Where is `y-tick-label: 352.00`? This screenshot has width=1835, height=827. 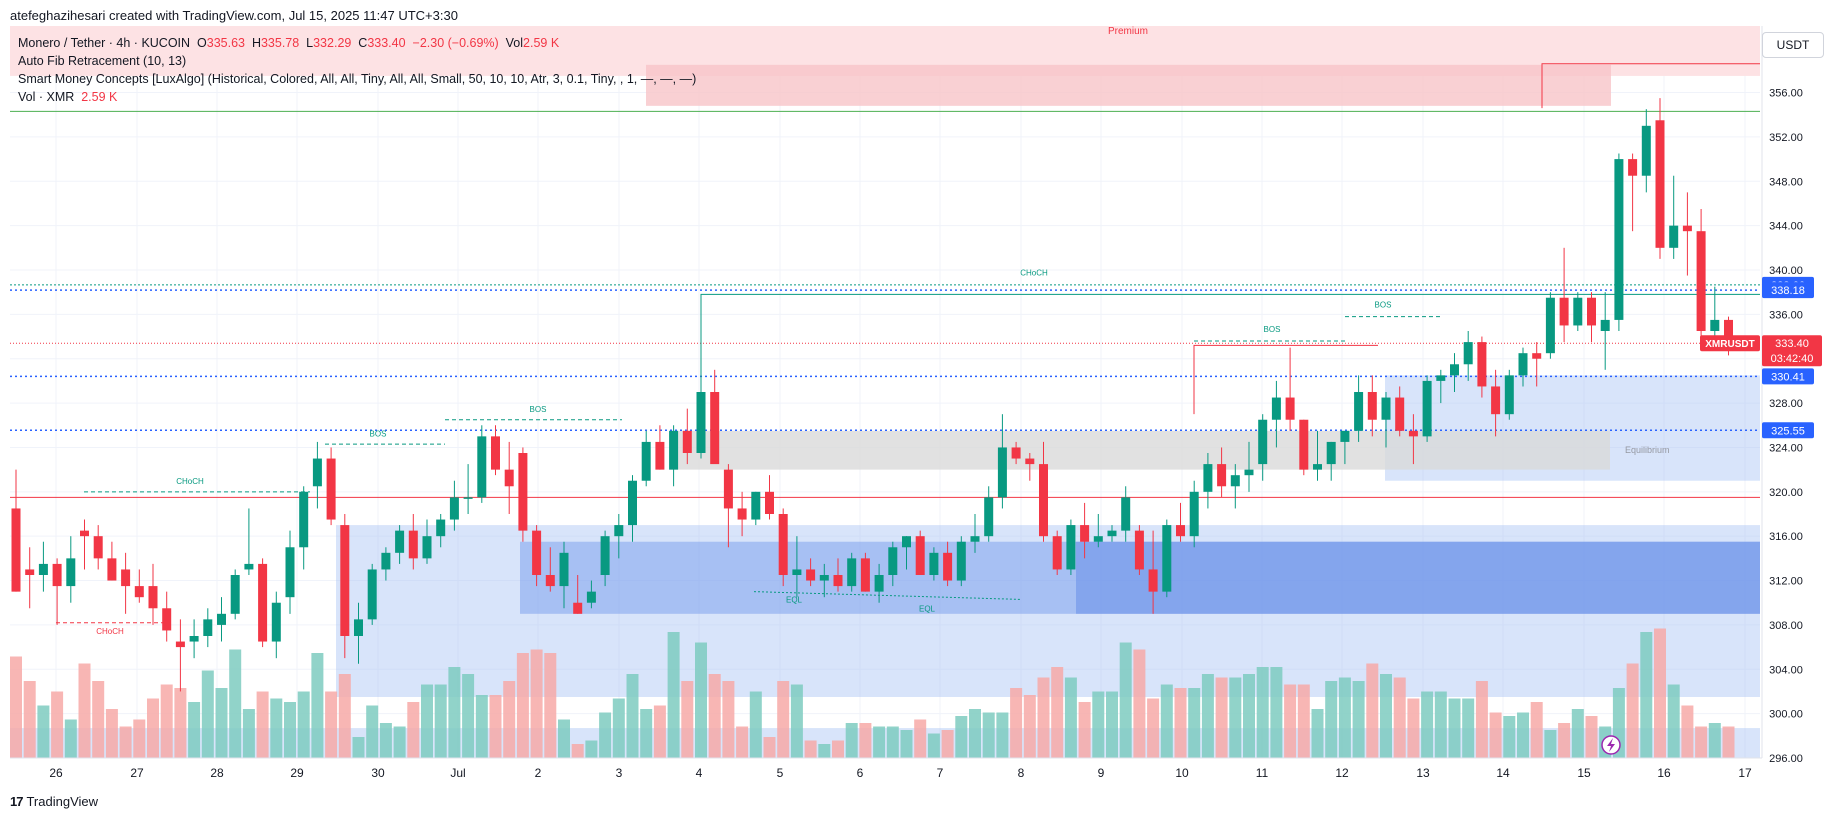
y-tick-label: 352.00 is located at coordinates (1786, 138).